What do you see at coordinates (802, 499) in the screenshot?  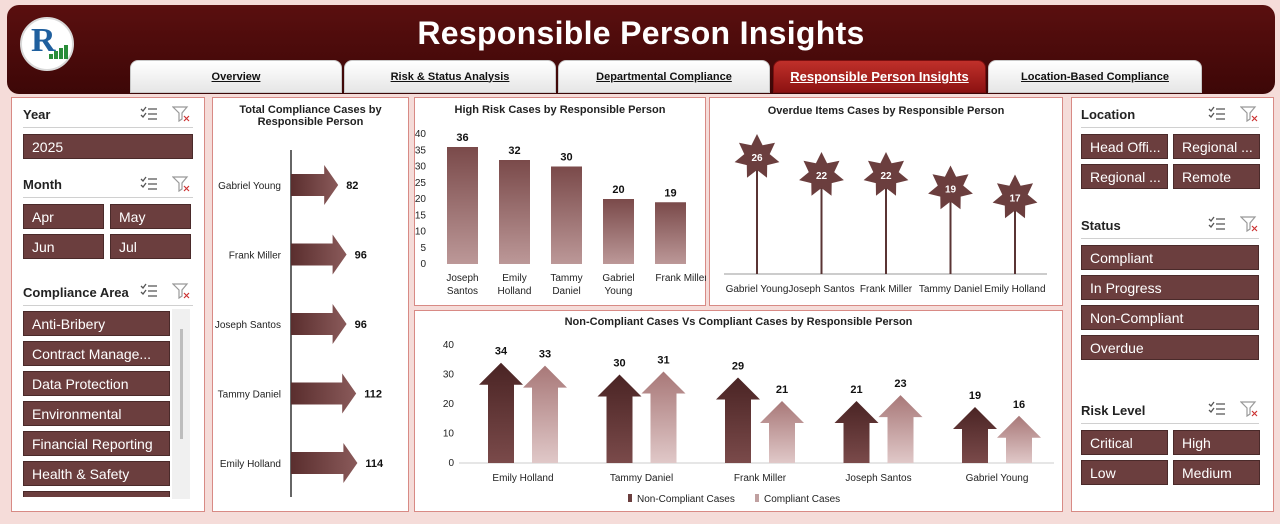 I see `legend-label: Compliant Cases` at bounding box center [802, 499].